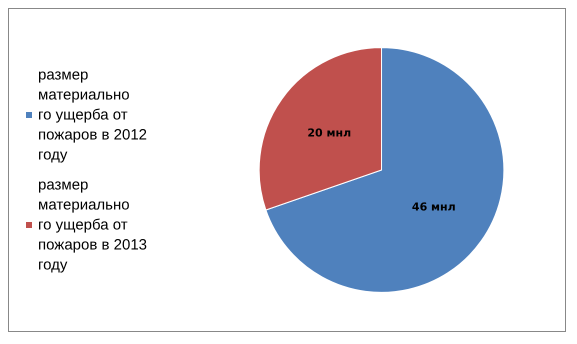  I want to click on data-label: 46 мнл, so click(434, 207).